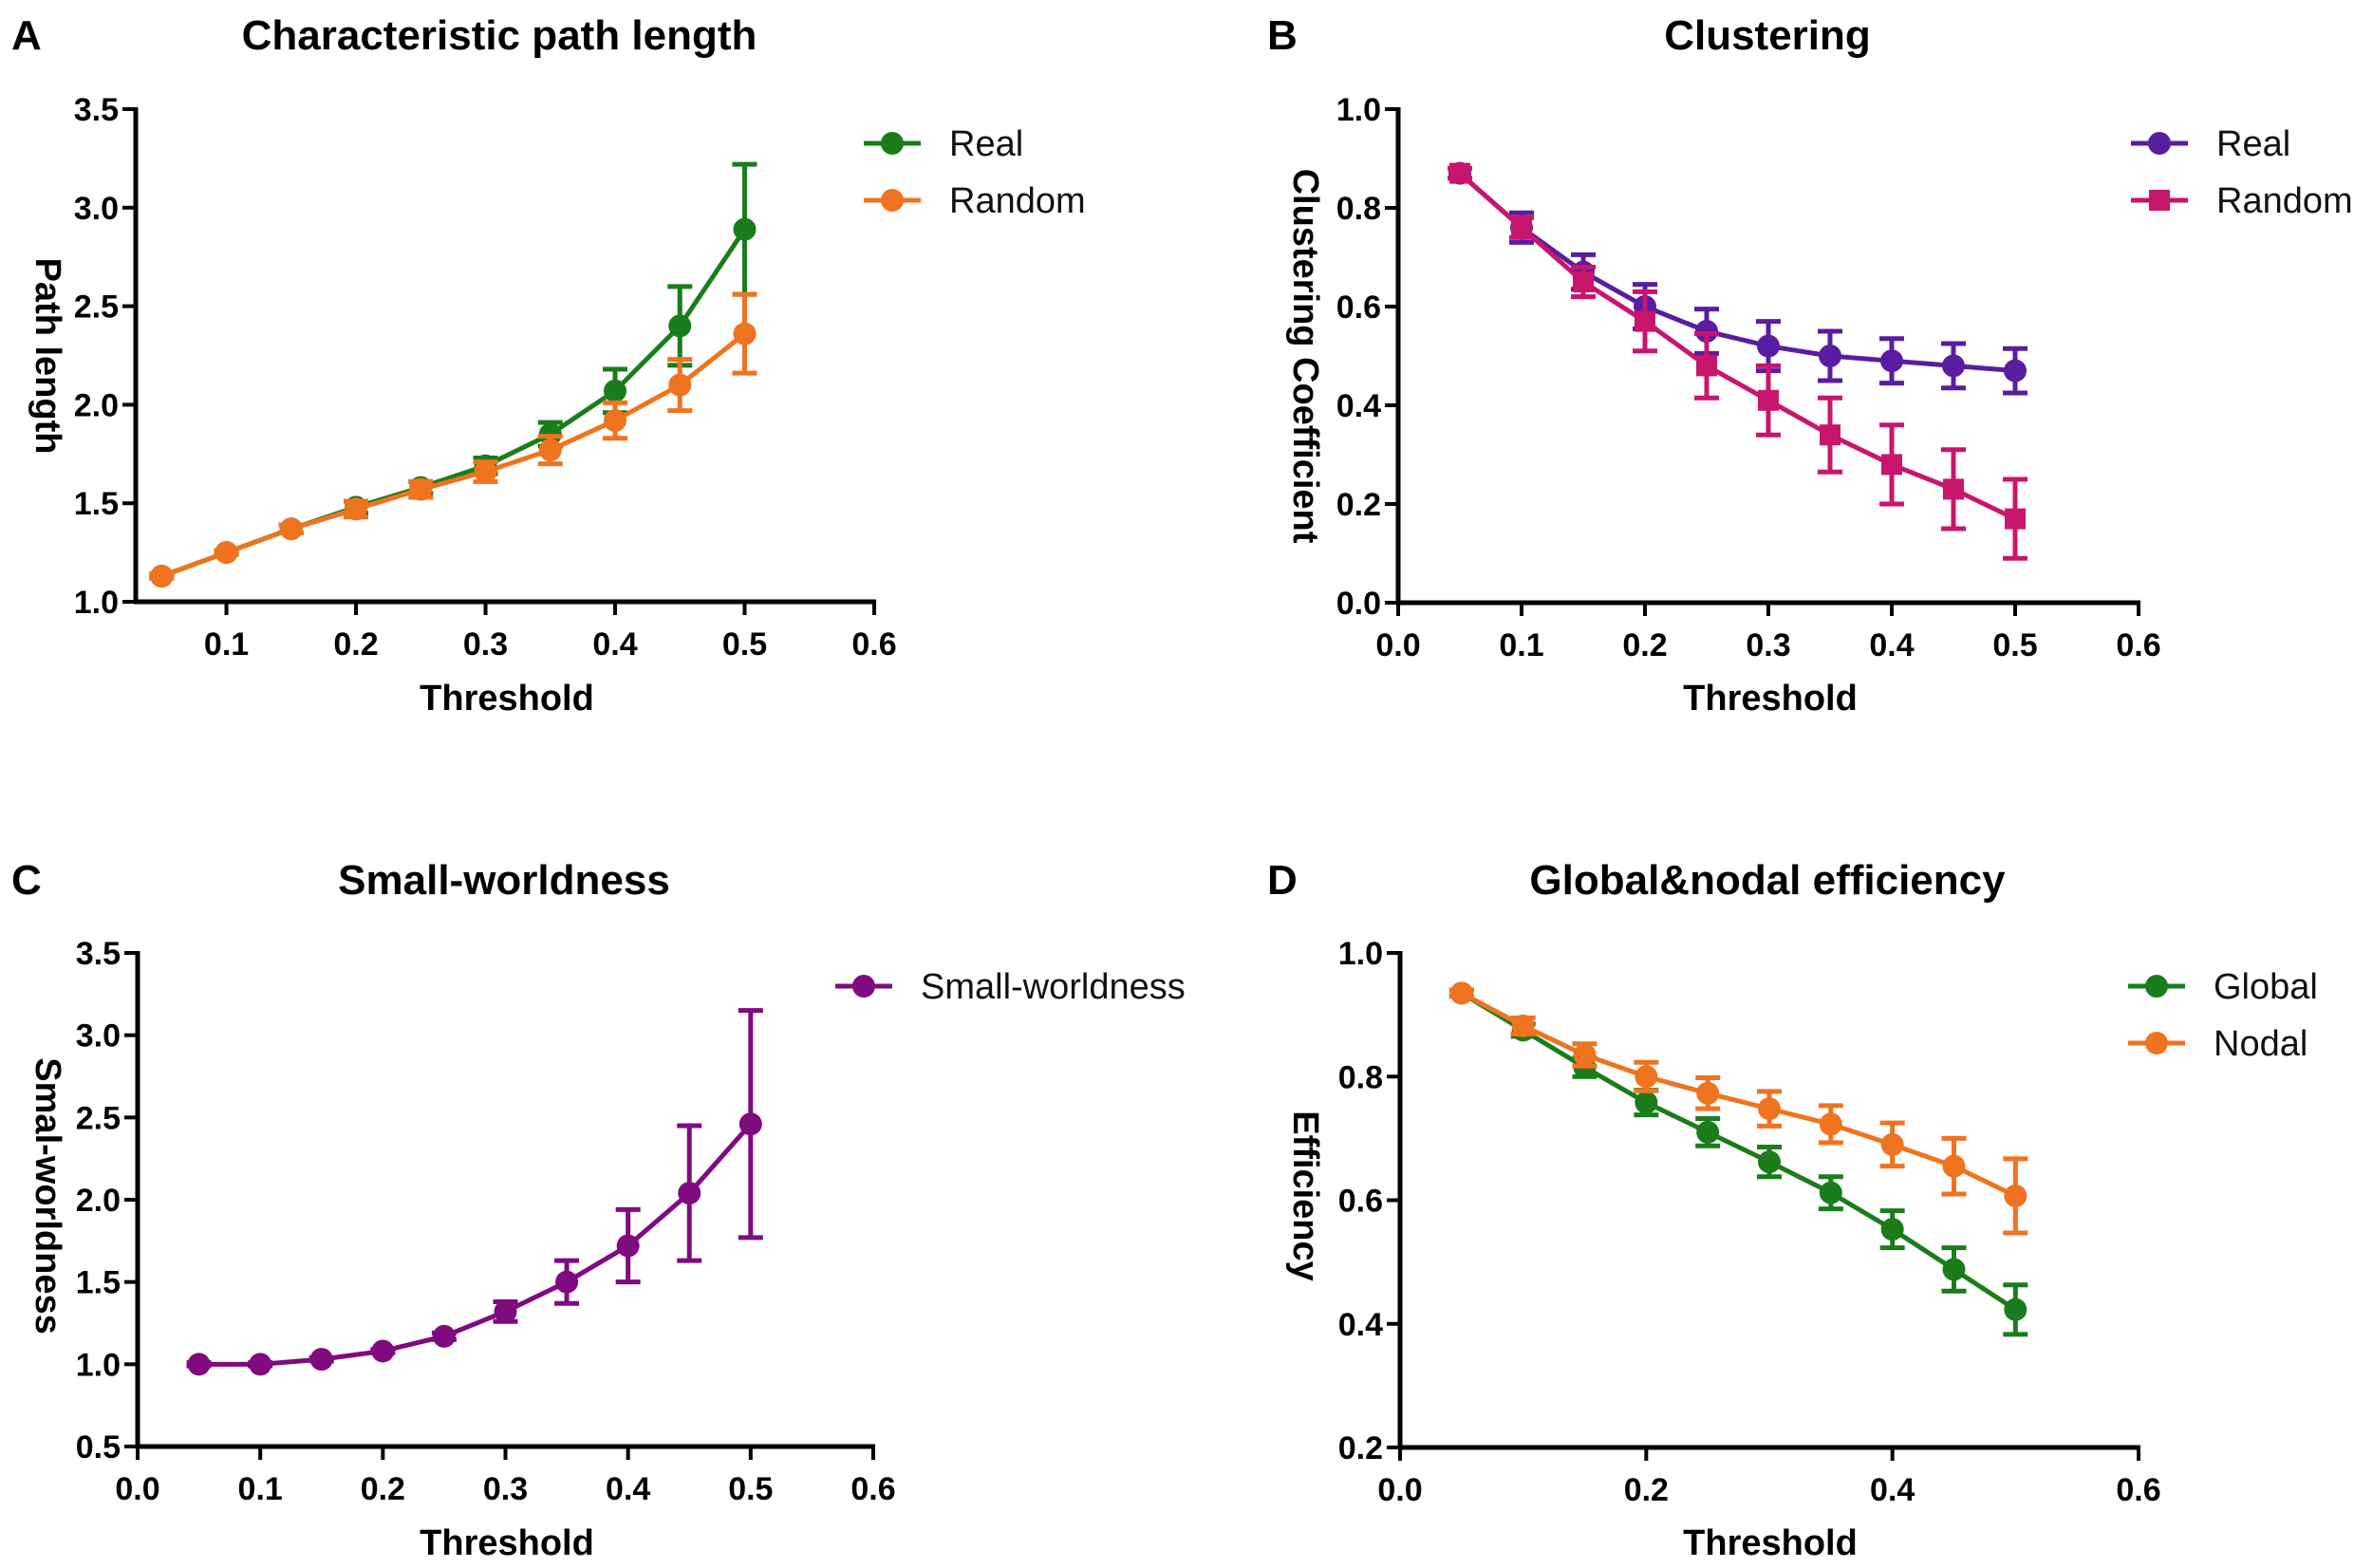  What do you see at coordinates (96, 307) in the screenshot?
I see `y-tick-label: 2.5` at bounding box center [96, 307].